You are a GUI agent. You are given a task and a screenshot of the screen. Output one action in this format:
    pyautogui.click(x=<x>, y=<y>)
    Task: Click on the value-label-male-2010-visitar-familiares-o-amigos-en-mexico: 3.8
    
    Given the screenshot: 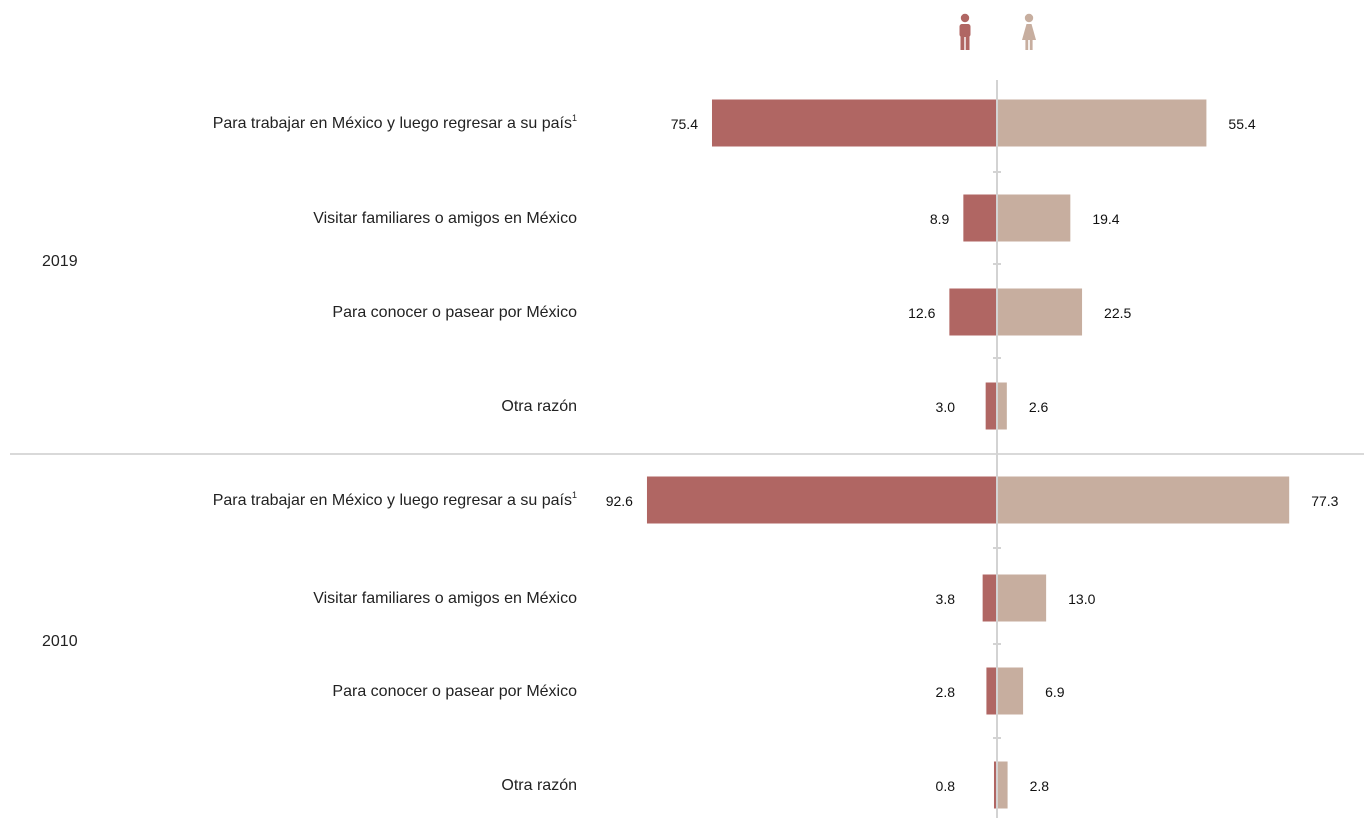 What is the action you would take?
    pyautogui.click(x=946, y=599)
    